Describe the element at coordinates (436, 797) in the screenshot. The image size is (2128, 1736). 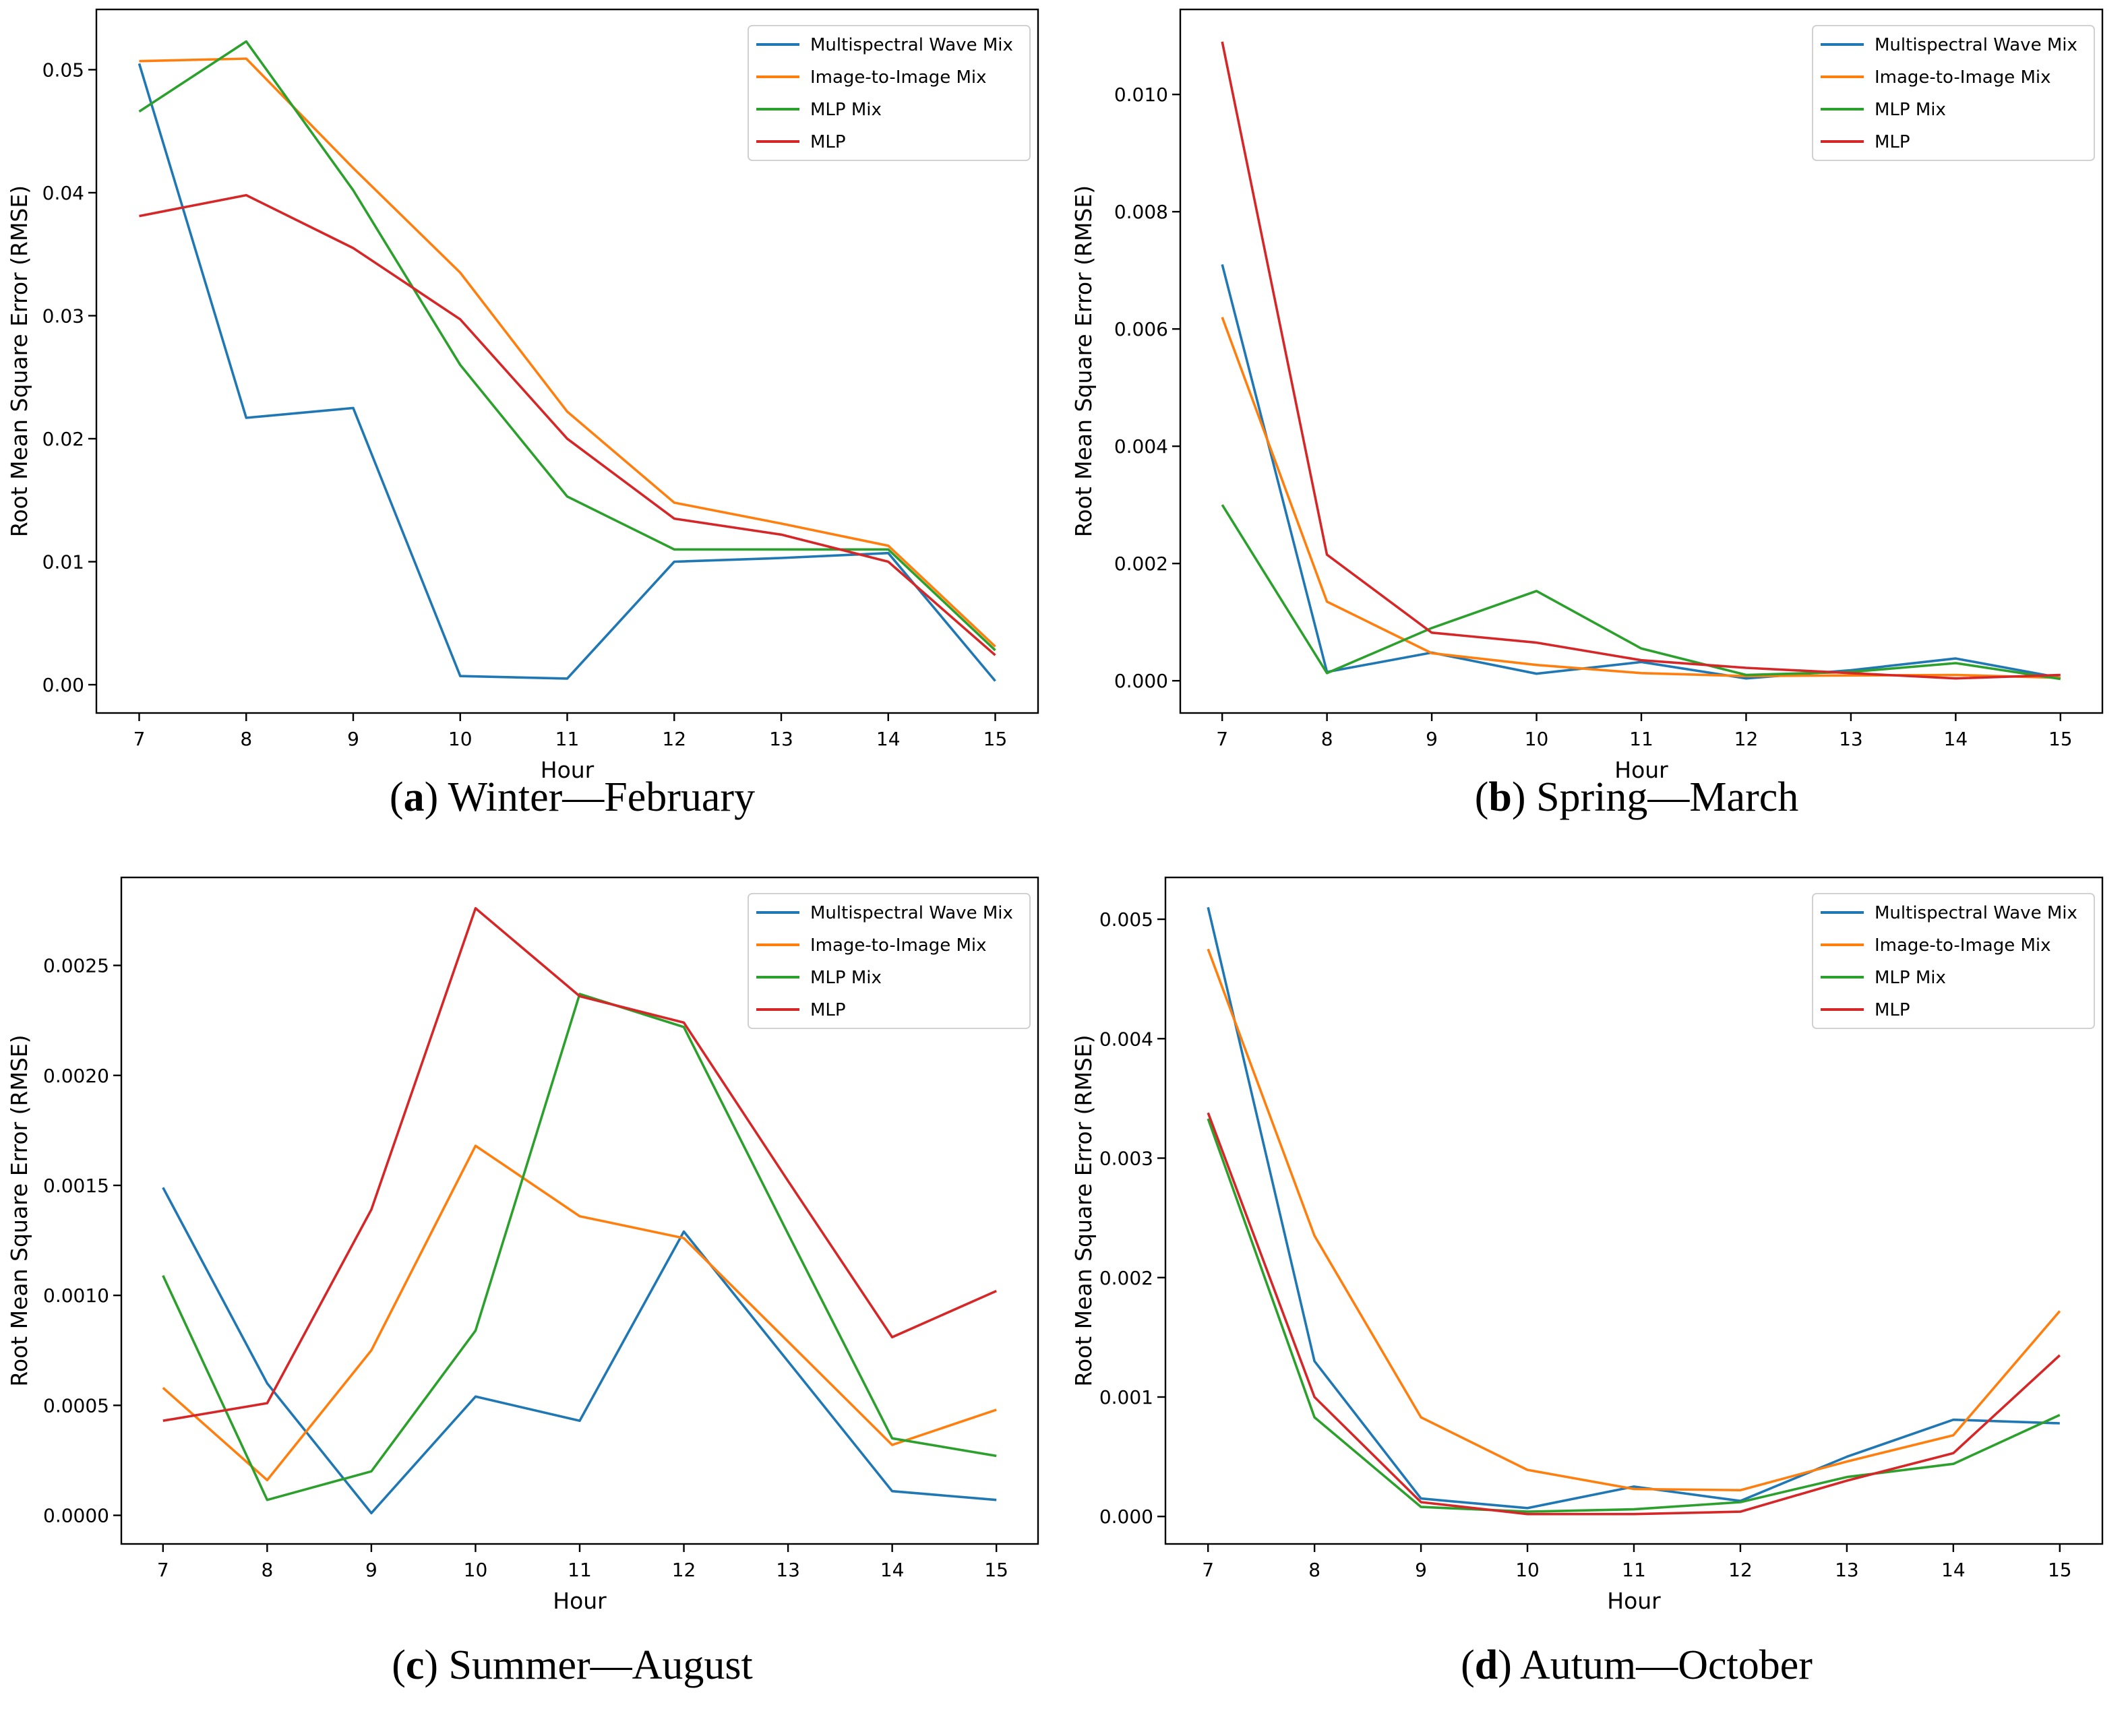
I see `caption-a-close: )` at that location.